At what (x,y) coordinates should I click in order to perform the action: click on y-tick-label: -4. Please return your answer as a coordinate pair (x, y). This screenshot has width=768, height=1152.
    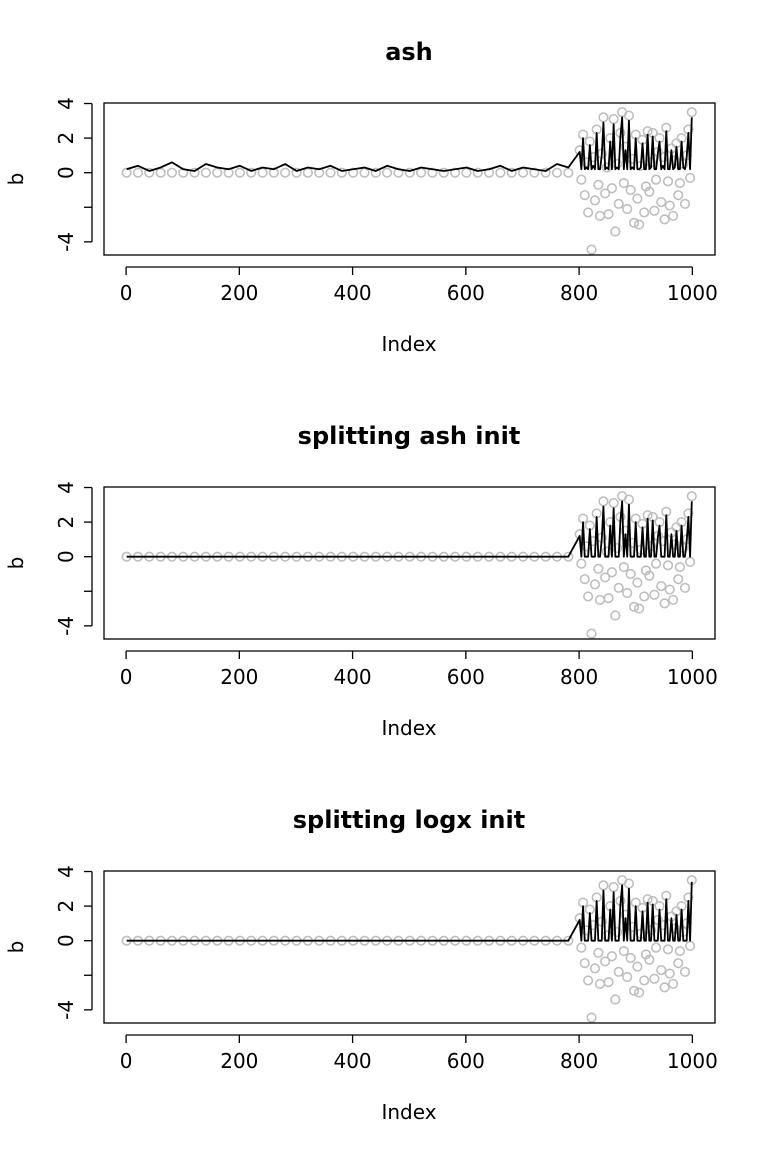
    Looking at the image, I should click on (66, 626).